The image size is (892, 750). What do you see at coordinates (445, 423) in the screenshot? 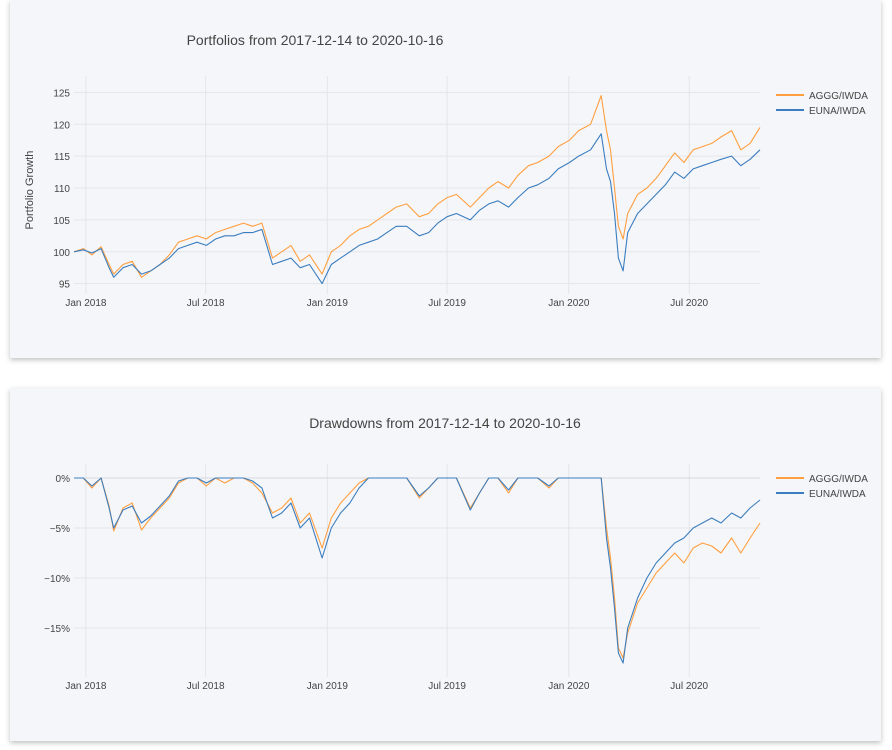
I see `drawdowns-chart-title: Drawdowns from 2017-12-14 to 2020-10-16` at bounding box center [445, 423].